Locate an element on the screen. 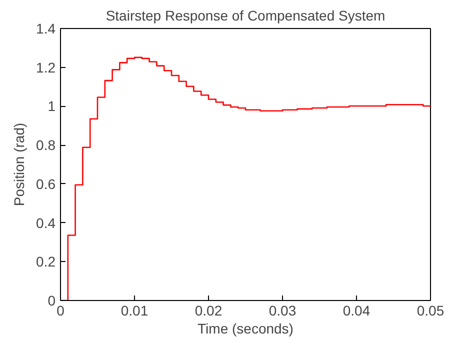  x-tick-label: 0.03 is located at coordinates (282, 310).